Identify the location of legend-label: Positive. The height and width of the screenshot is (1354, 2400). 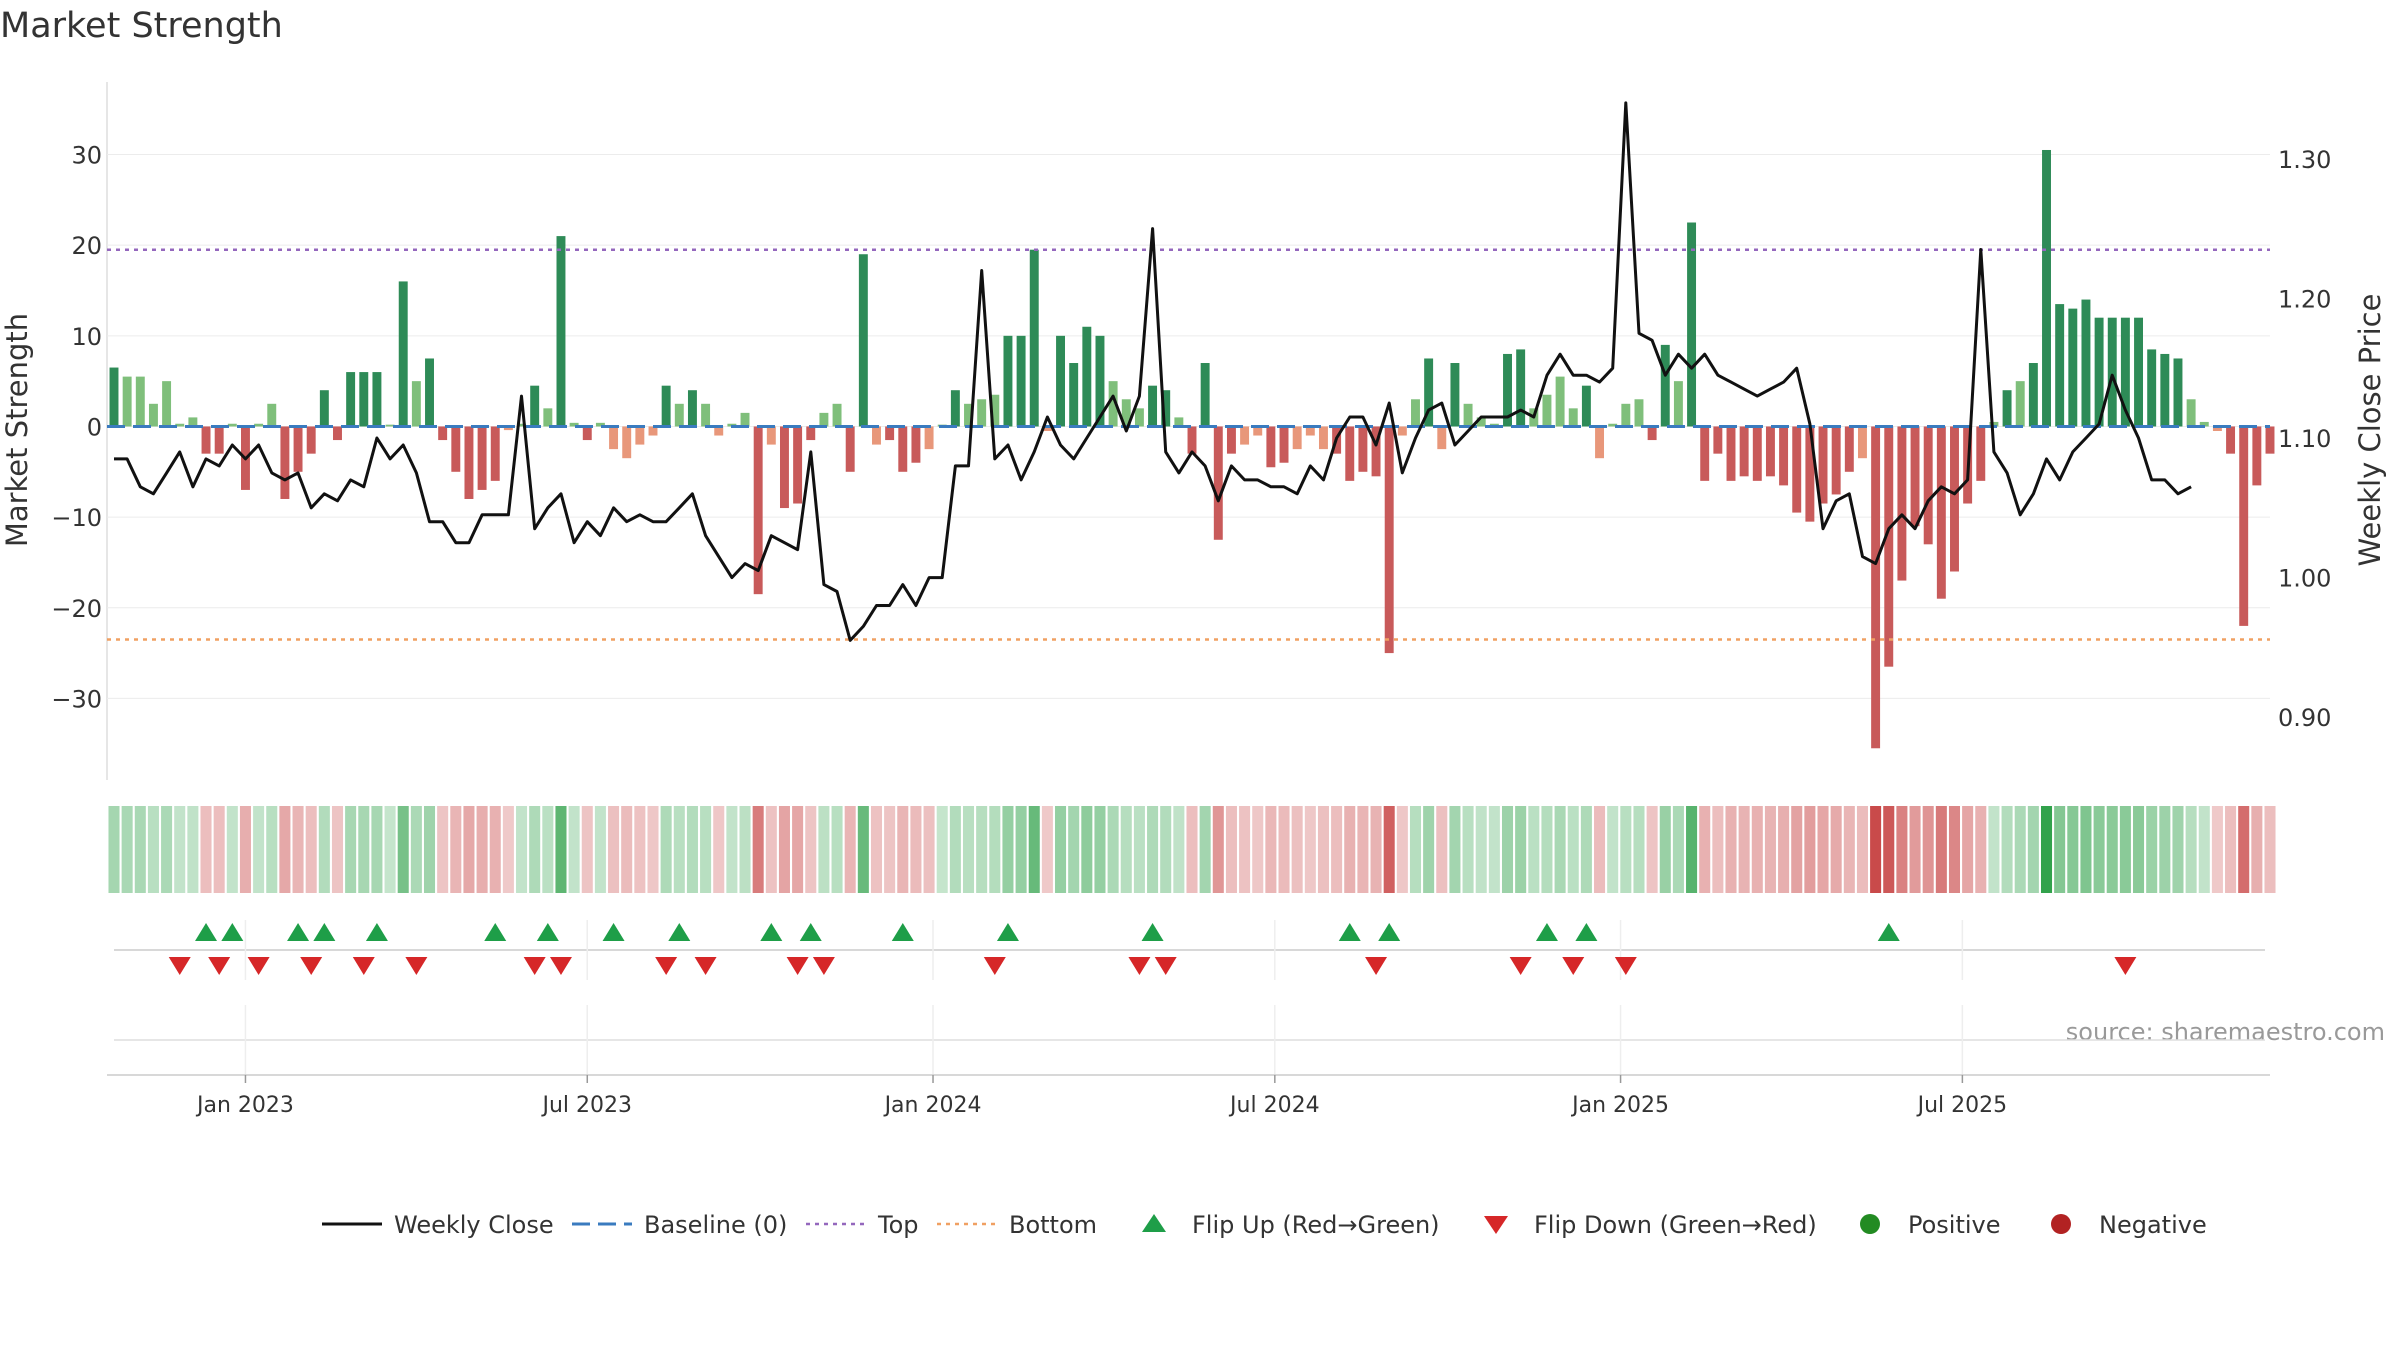
(1954, 1225).